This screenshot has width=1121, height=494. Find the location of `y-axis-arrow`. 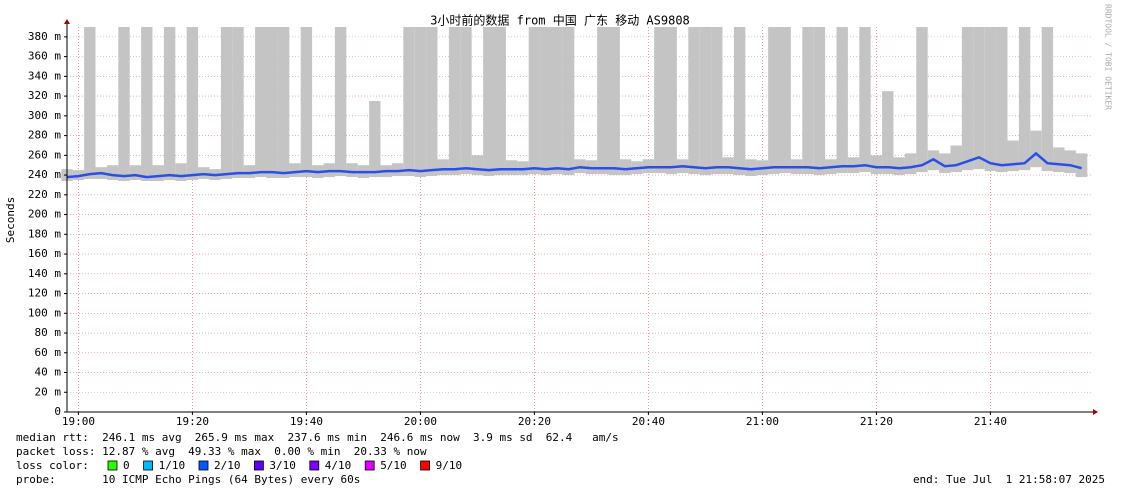

y-axis-arrow is located at coordinates (67, 21).